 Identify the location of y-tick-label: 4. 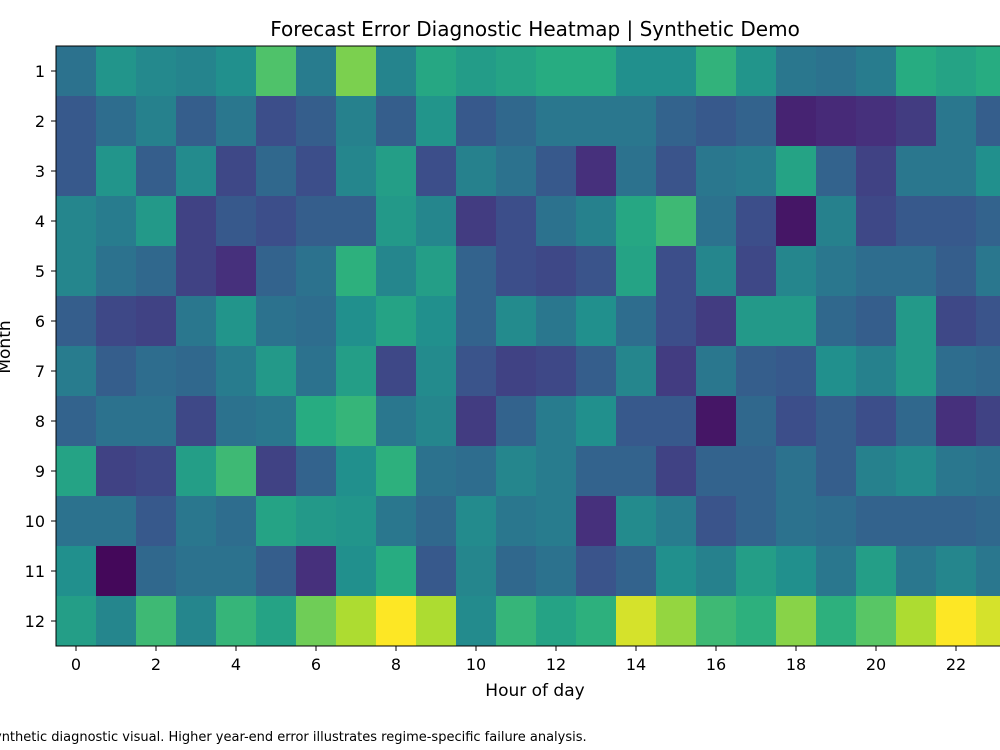
(40, 221).